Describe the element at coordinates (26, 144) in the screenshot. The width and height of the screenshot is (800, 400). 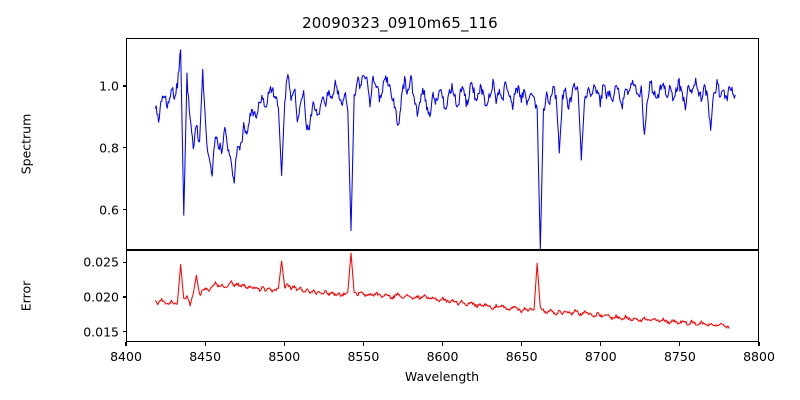
I see `spectrum-y-axis-label: Spectrum` at that location.